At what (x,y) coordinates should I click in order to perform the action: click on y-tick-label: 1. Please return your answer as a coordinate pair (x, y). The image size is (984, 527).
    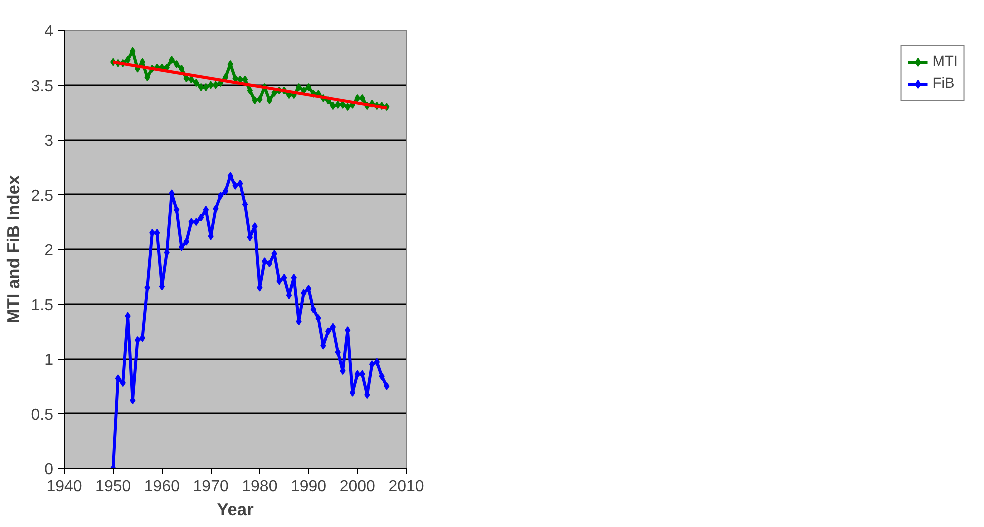
    Looking at the image, I should click on (49, 360).